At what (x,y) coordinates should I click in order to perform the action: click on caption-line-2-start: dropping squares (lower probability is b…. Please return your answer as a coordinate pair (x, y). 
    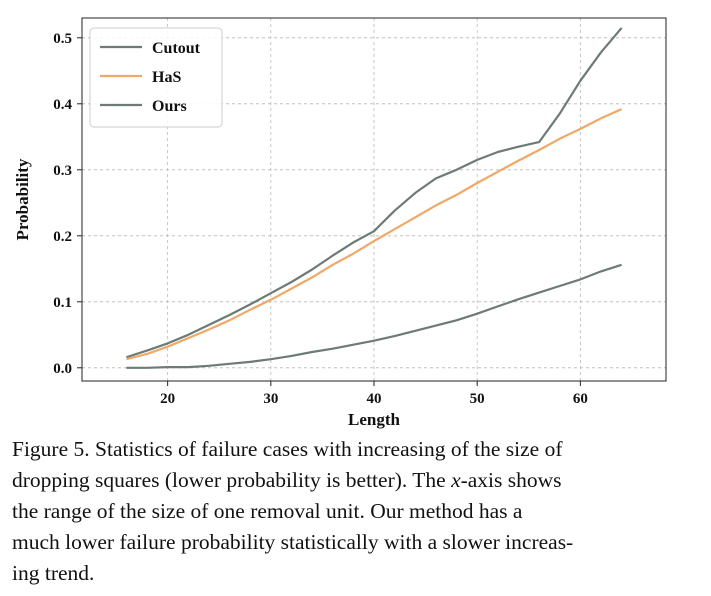
    Looking at the image, I should click on (232, 480).